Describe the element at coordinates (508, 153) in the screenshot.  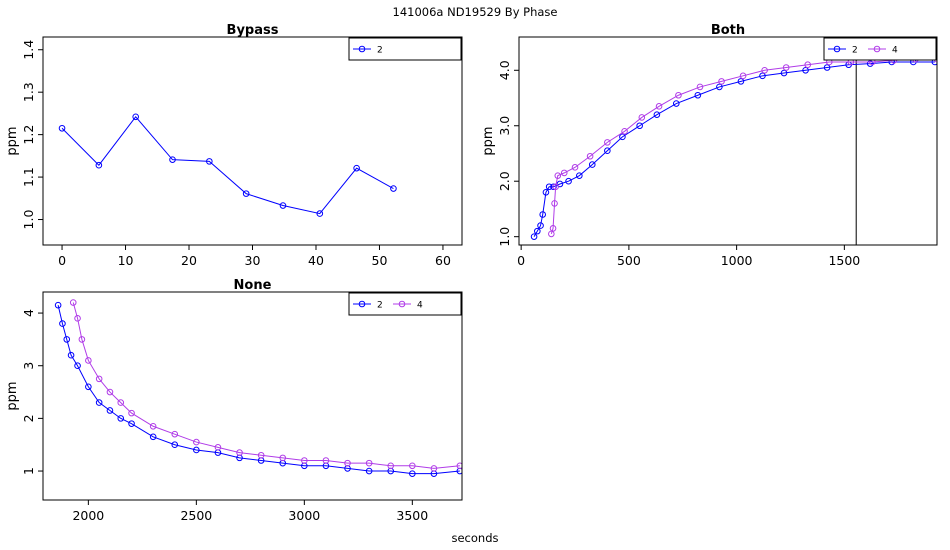
I see `y-axis: 1.0 2.0 3.0 4.0` at that location.